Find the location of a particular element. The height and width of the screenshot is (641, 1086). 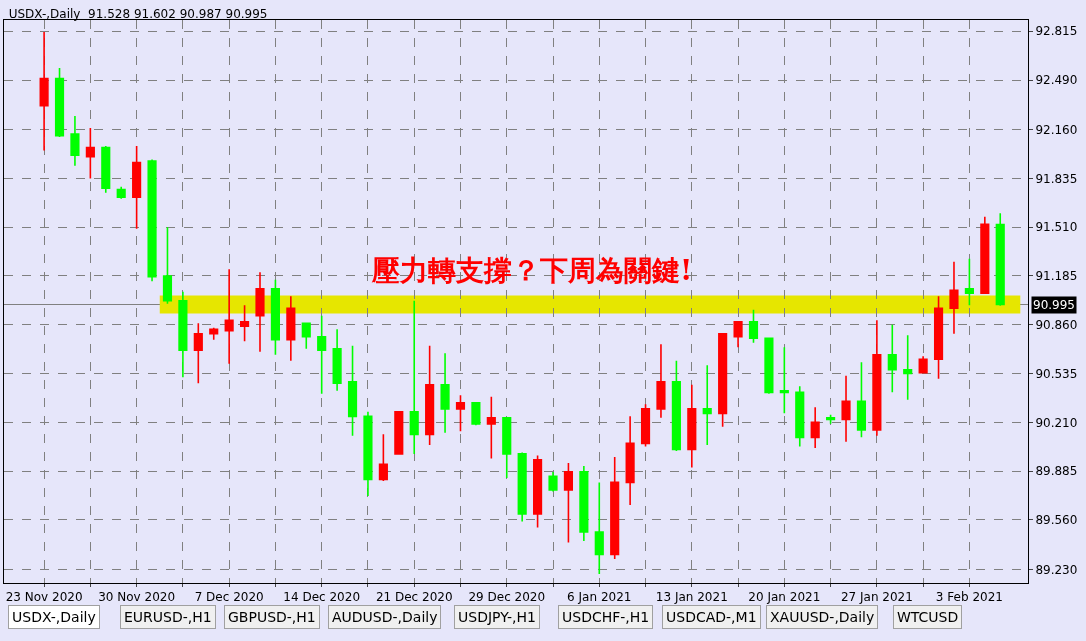

y-tick-label: 90.535 is located at coordinates (1056, 373).